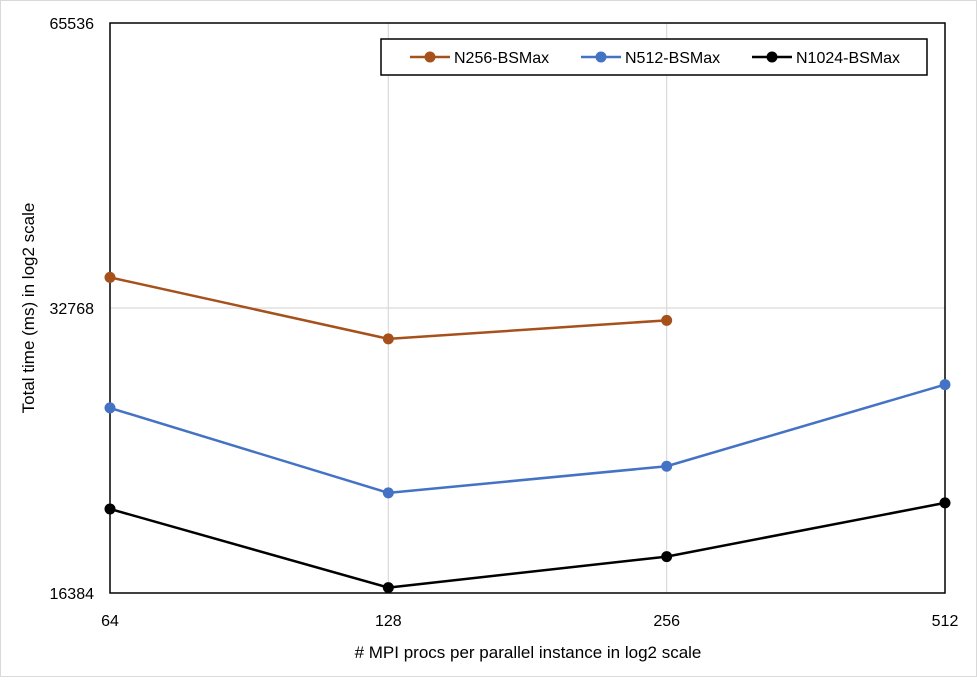 The width and height of the screenshot is (977, 682). I want to click on legend: N256-BSMax N512-BSMax N1024-BSMax, so click(654, 57).